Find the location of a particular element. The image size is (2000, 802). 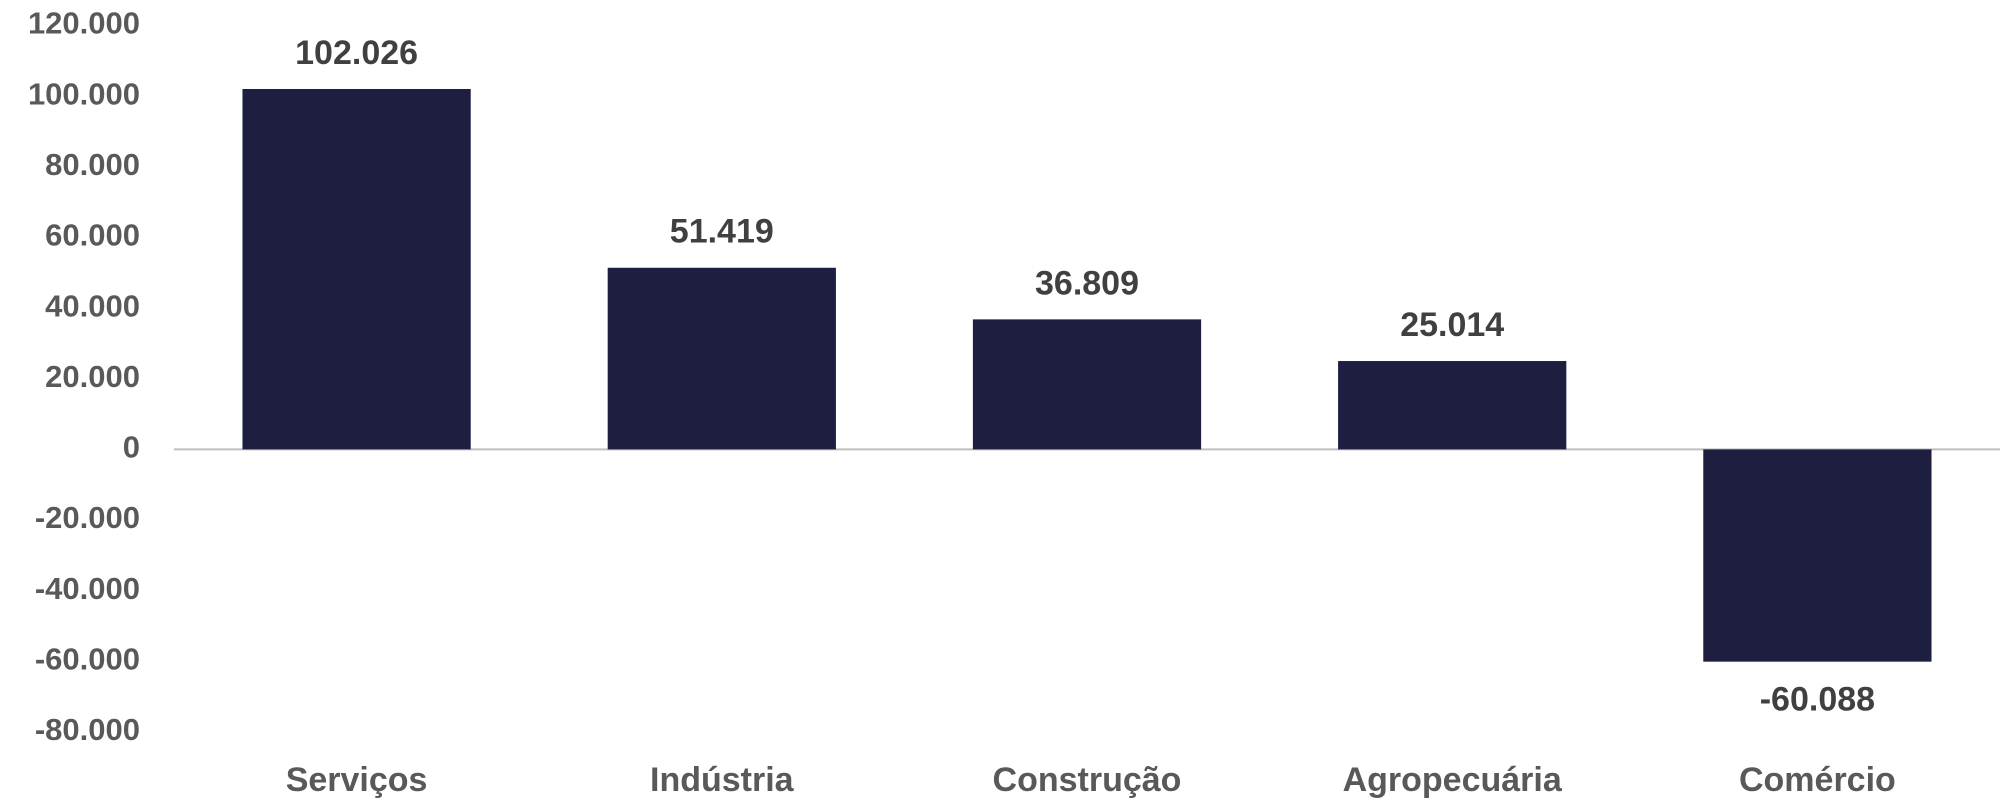

y-tick-label: -60.000 is located at coordinates (87, 659).